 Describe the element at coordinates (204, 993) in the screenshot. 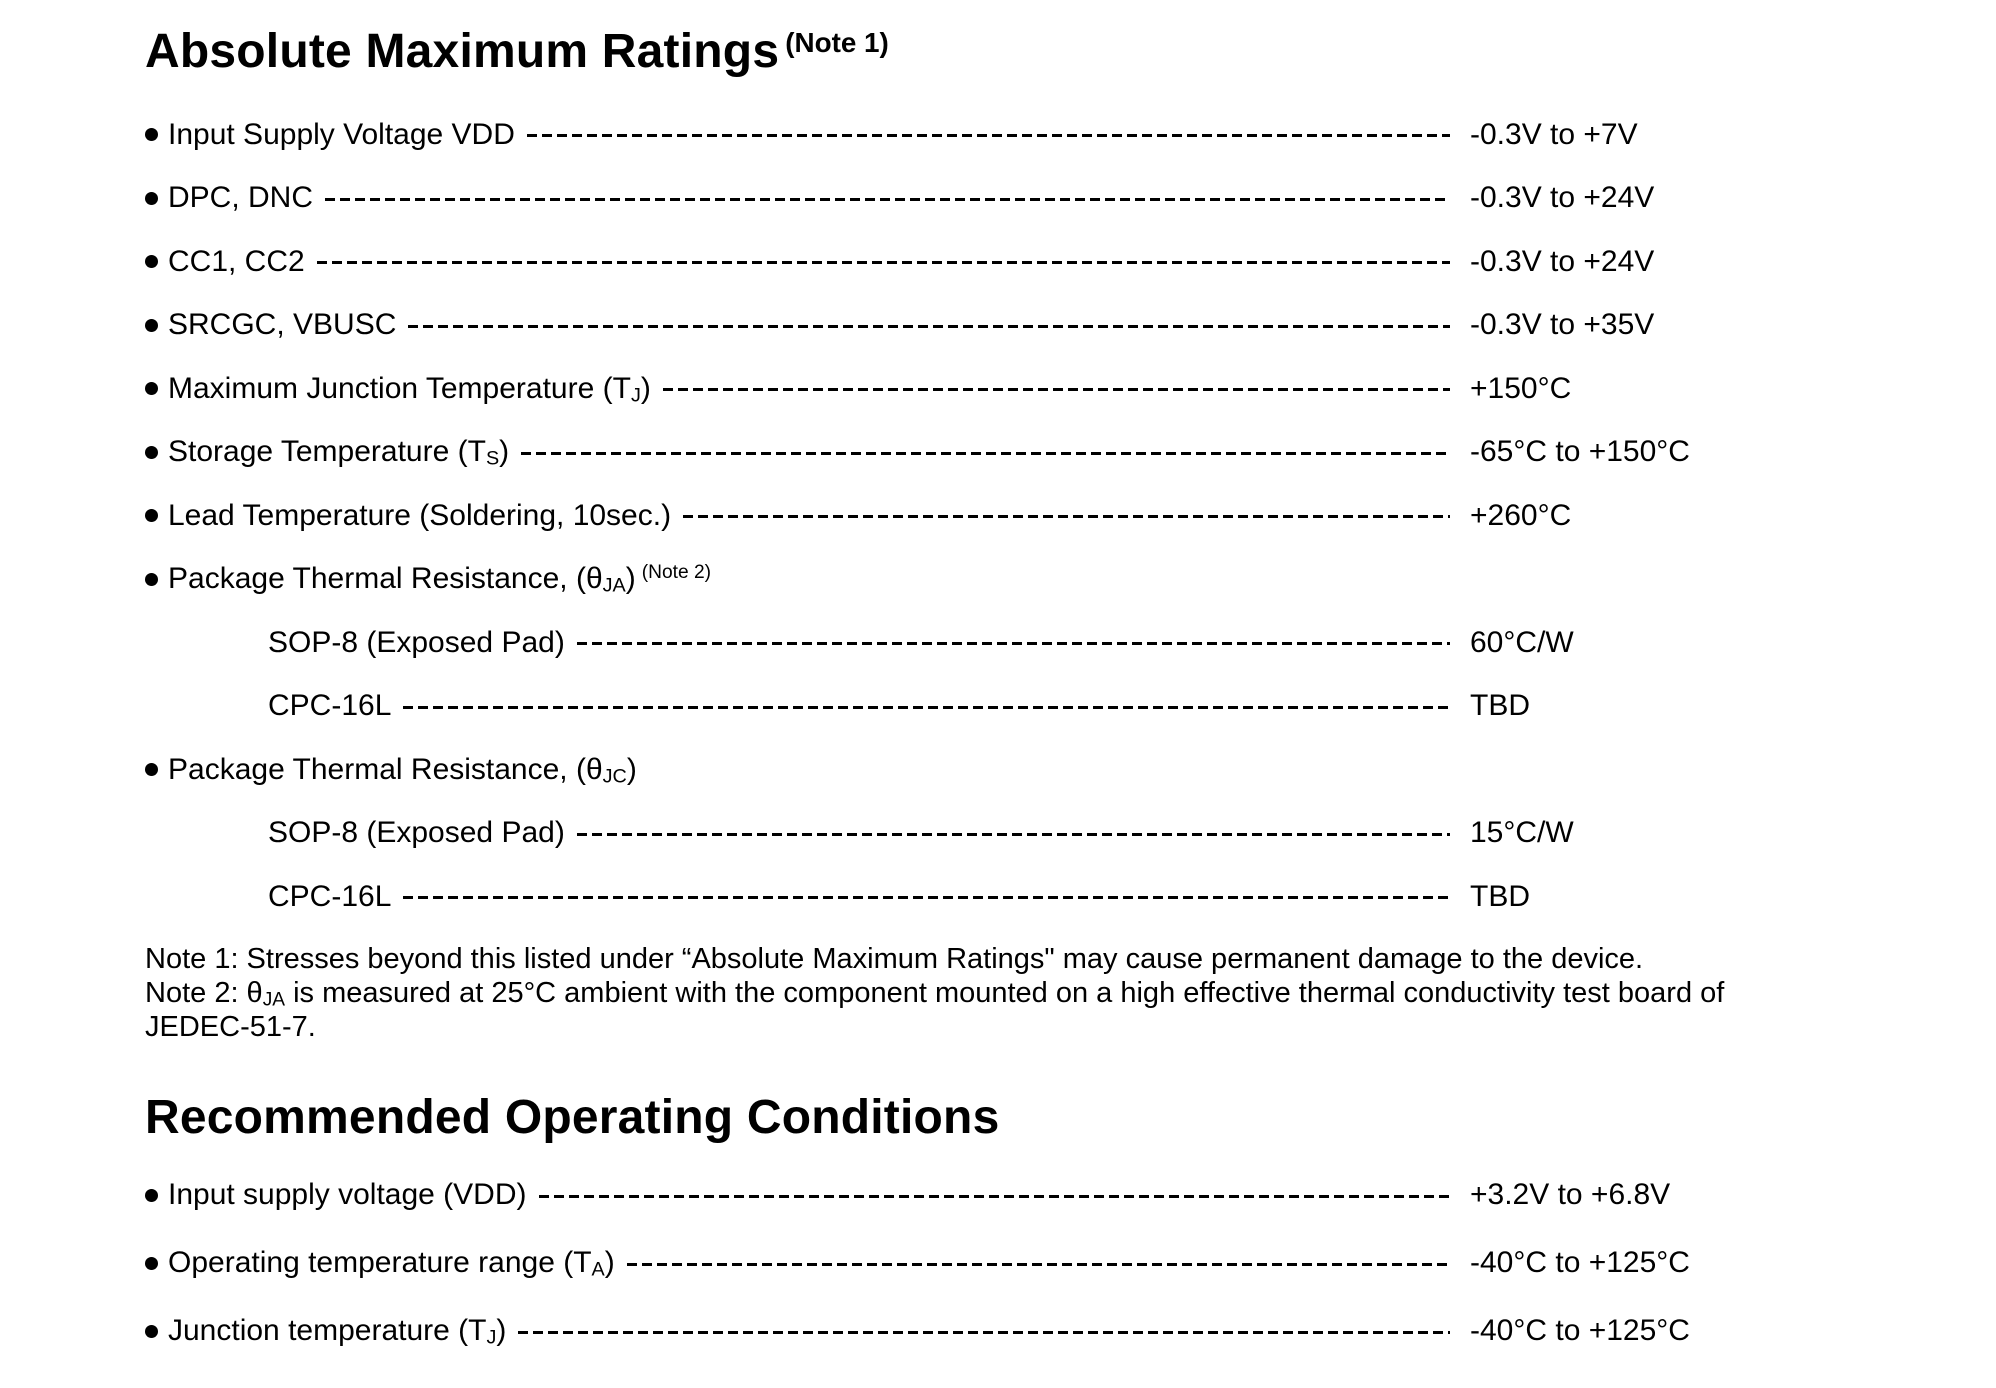

I see `note-2-text: Note 2: θ` at that location.